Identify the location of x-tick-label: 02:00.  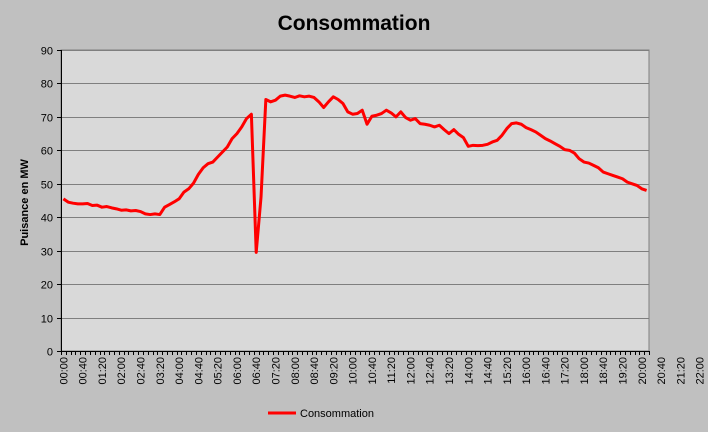
(122, 371).